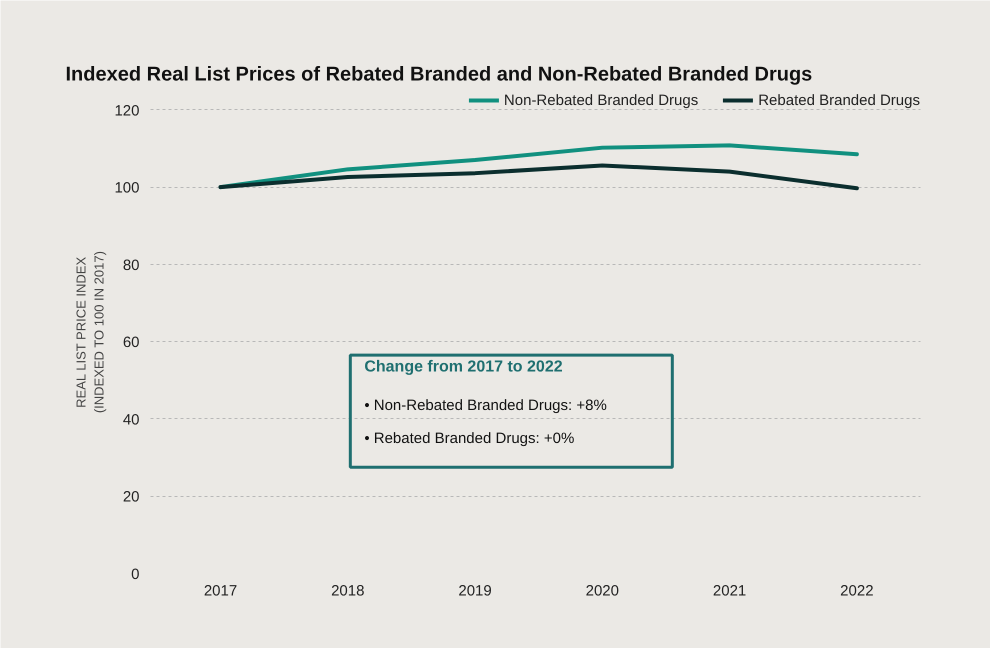 This screenshot has width=990, height=648. What do you see at coordinates (463, 367) in the screenshot?
I see `annotation: Change from 2017 to 2022` at bounding box center [463, 367].